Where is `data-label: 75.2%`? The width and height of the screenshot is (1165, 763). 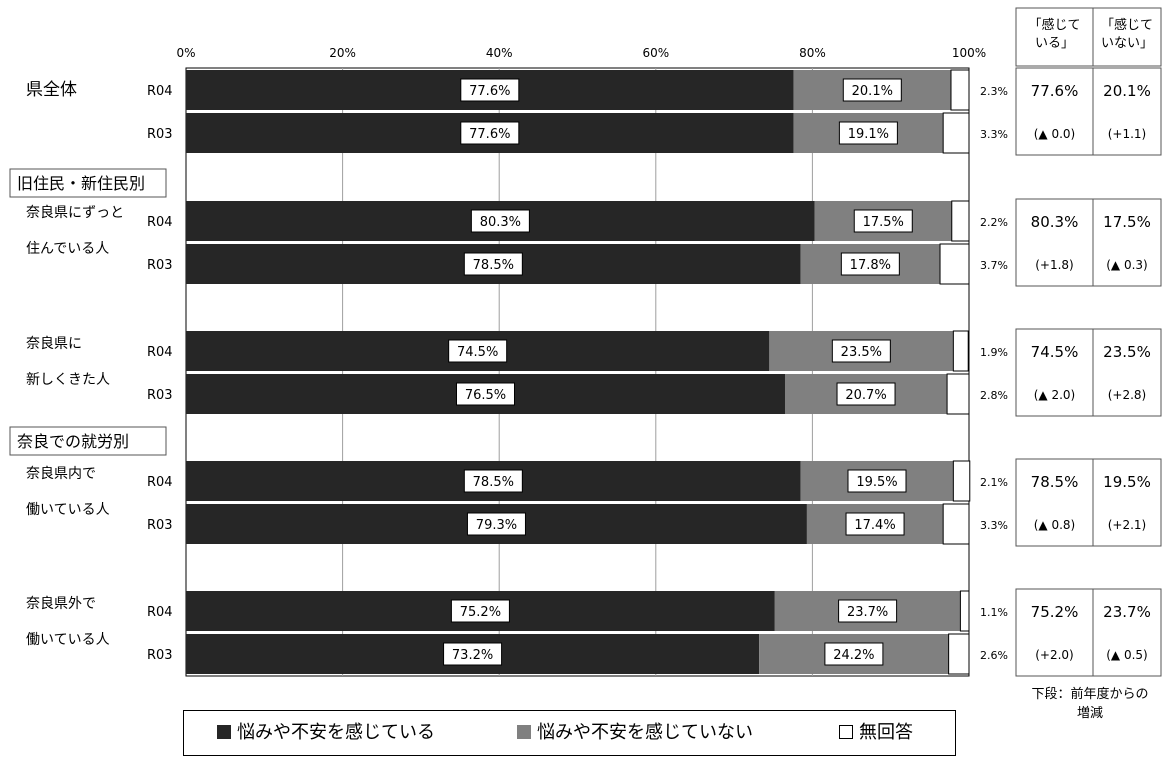 data-label: 75.2% is located at coordinates (480, 612).